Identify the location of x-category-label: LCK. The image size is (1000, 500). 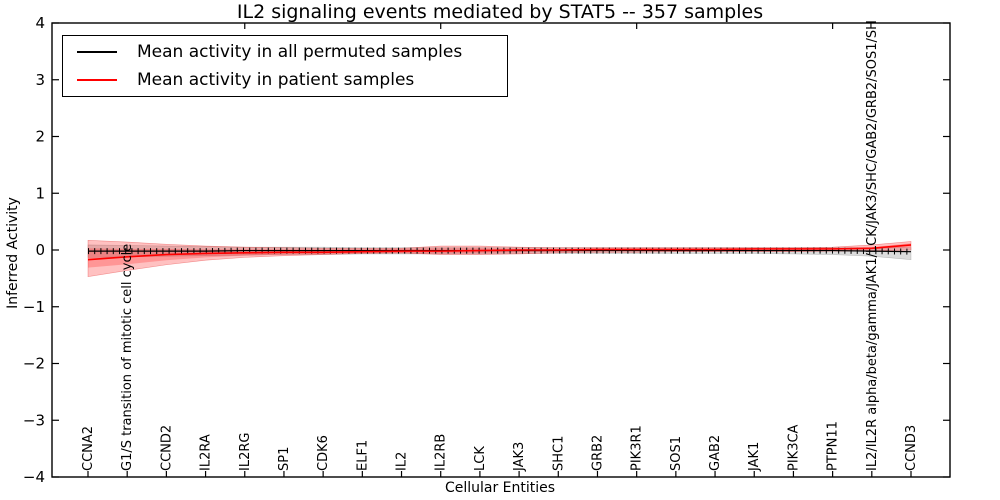
(480, 458).